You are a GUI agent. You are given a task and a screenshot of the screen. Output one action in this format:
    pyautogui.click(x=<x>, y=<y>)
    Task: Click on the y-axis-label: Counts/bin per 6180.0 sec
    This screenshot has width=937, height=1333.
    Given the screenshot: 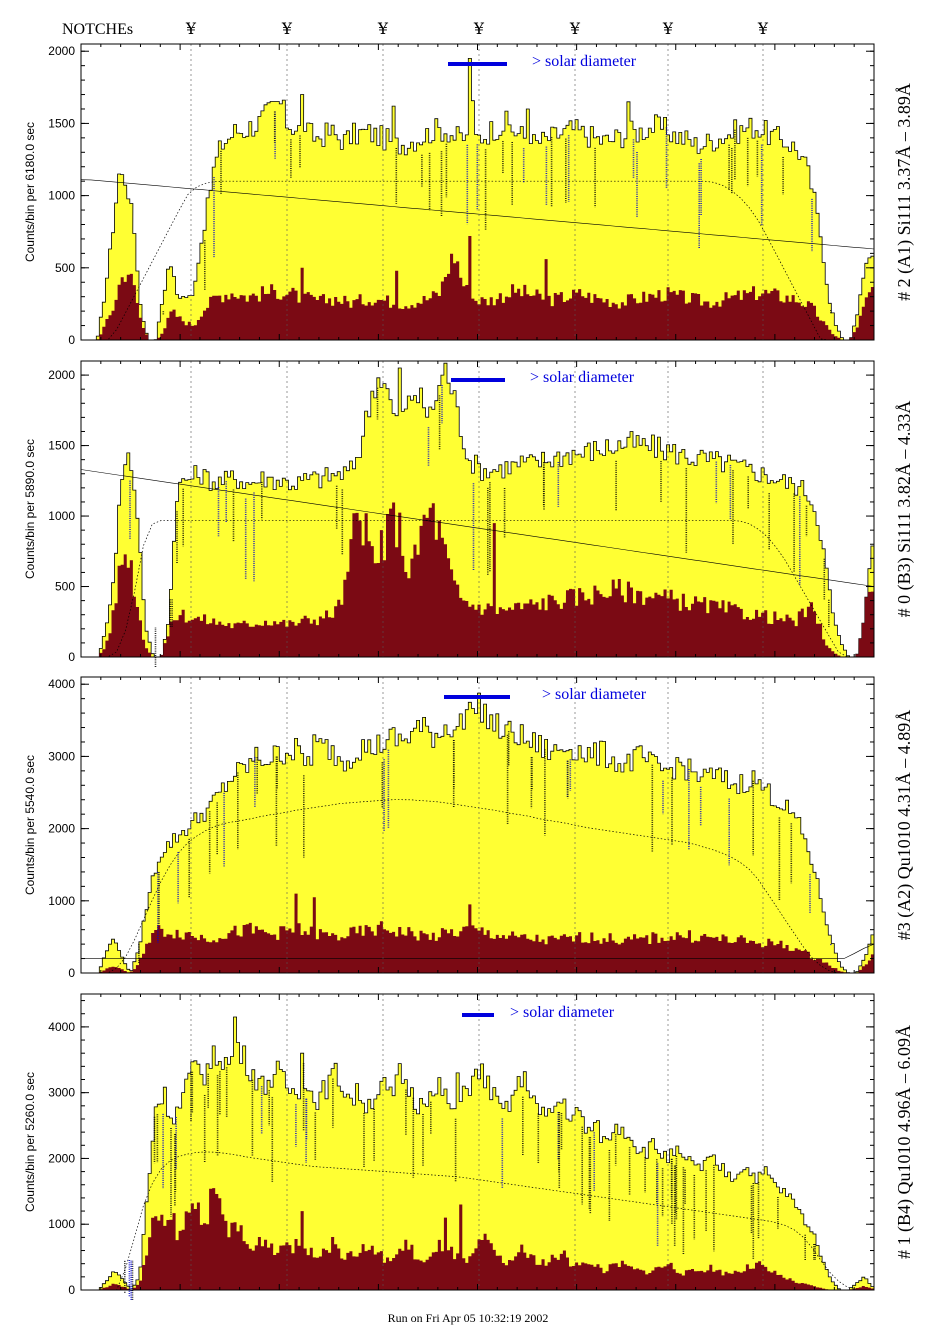 What is the action you would take?
    pyautogui.click(x=30, y=192)
    